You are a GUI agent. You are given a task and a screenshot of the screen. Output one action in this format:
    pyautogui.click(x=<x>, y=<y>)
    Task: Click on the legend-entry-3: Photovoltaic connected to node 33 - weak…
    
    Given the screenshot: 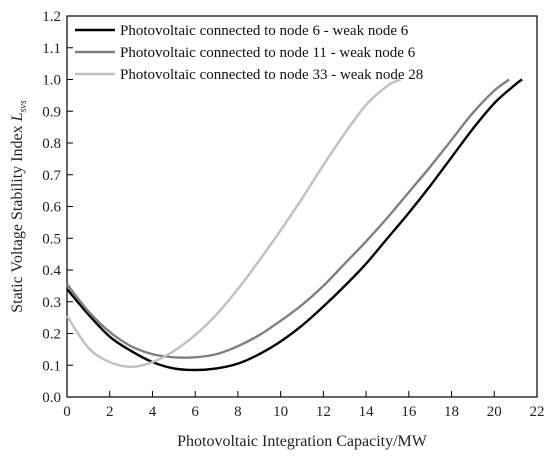 What is the action you would take?
    pyautogui.click(x=271, y=75)
    